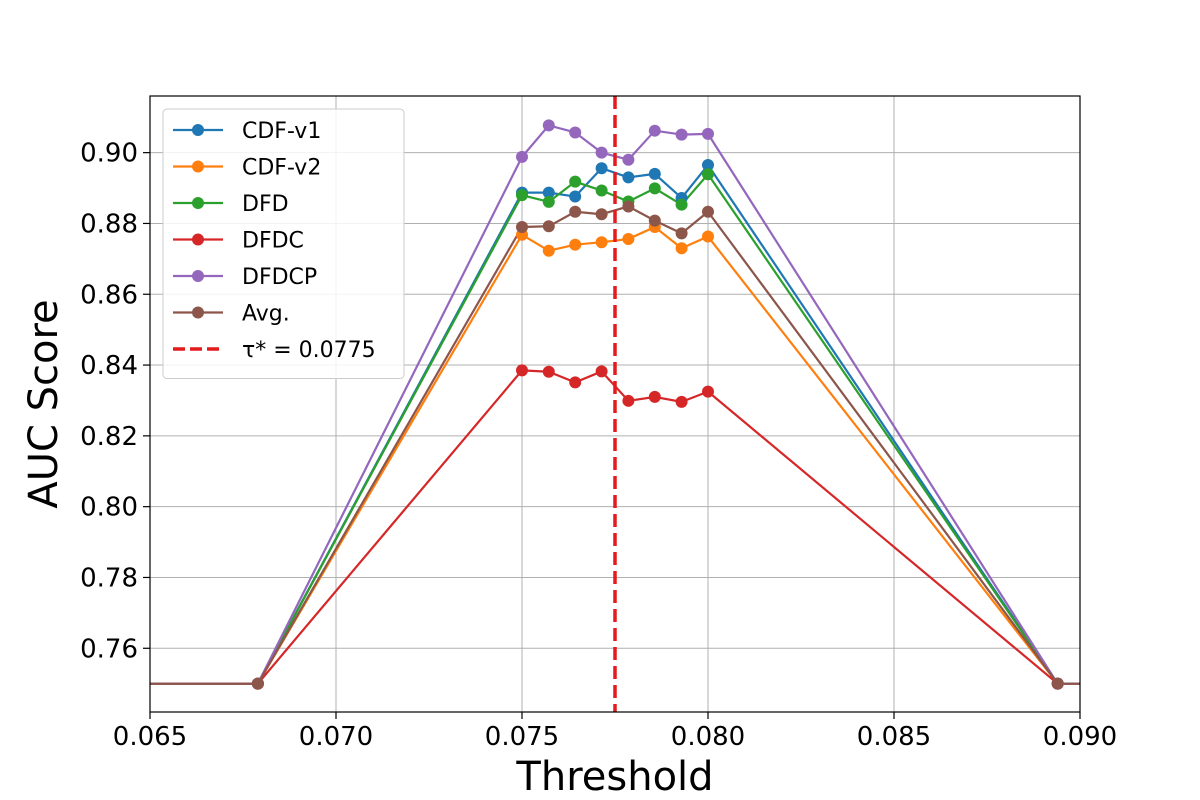 The height and width of the screenshot is (800, 1200). I want to click on x-tick-label: 0.065, so click(150, 737).